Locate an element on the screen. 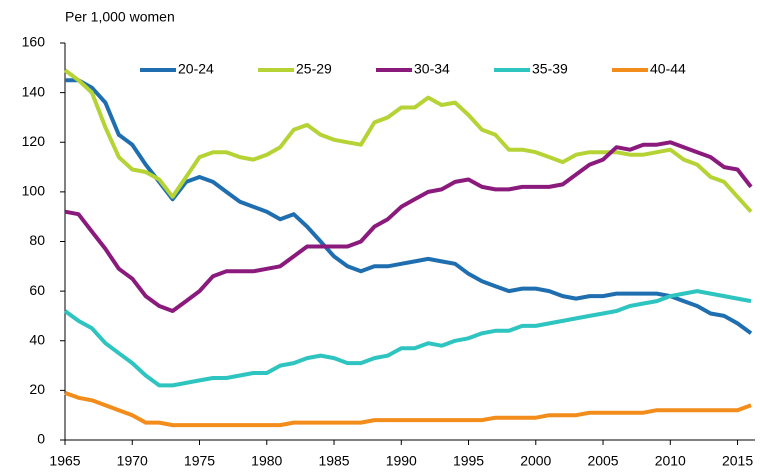  x-tick-label: 2010 is located at coordinates (670, 461).